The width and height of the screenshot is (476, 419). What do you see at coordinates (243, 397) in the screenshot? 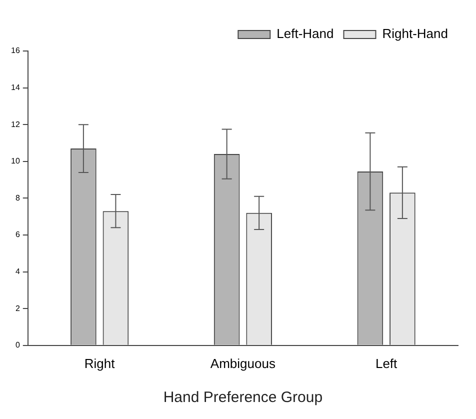
I see `x-axis-title: Hand Preference Group` at bounding box center [243, 397].